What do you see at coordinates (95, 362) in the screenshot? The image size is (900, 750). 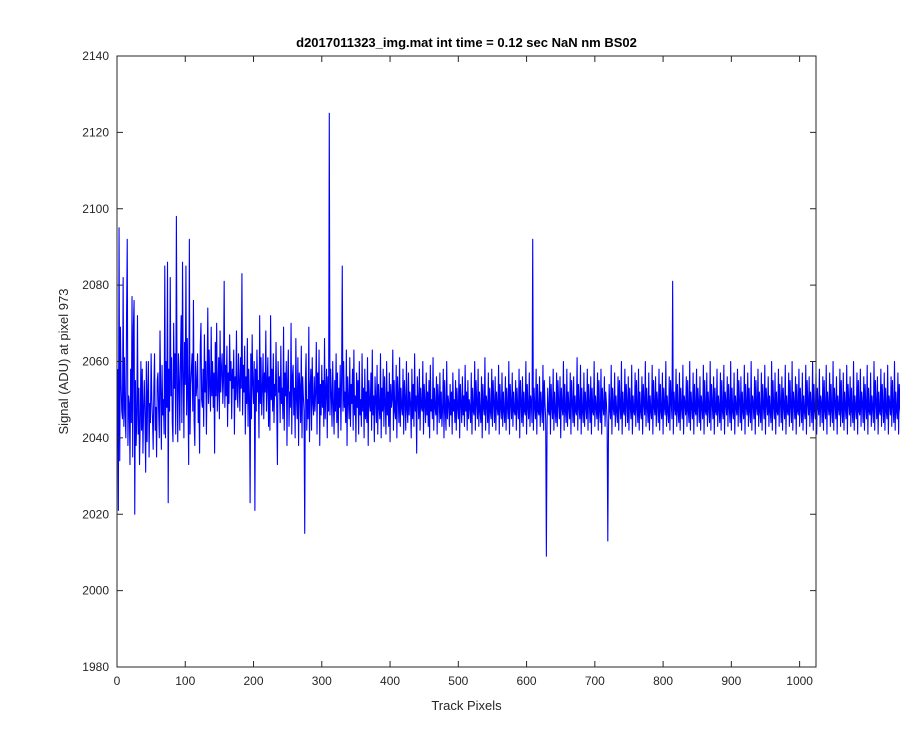 I see `y-tick-label: 2060` at bounding box center [95, 362].